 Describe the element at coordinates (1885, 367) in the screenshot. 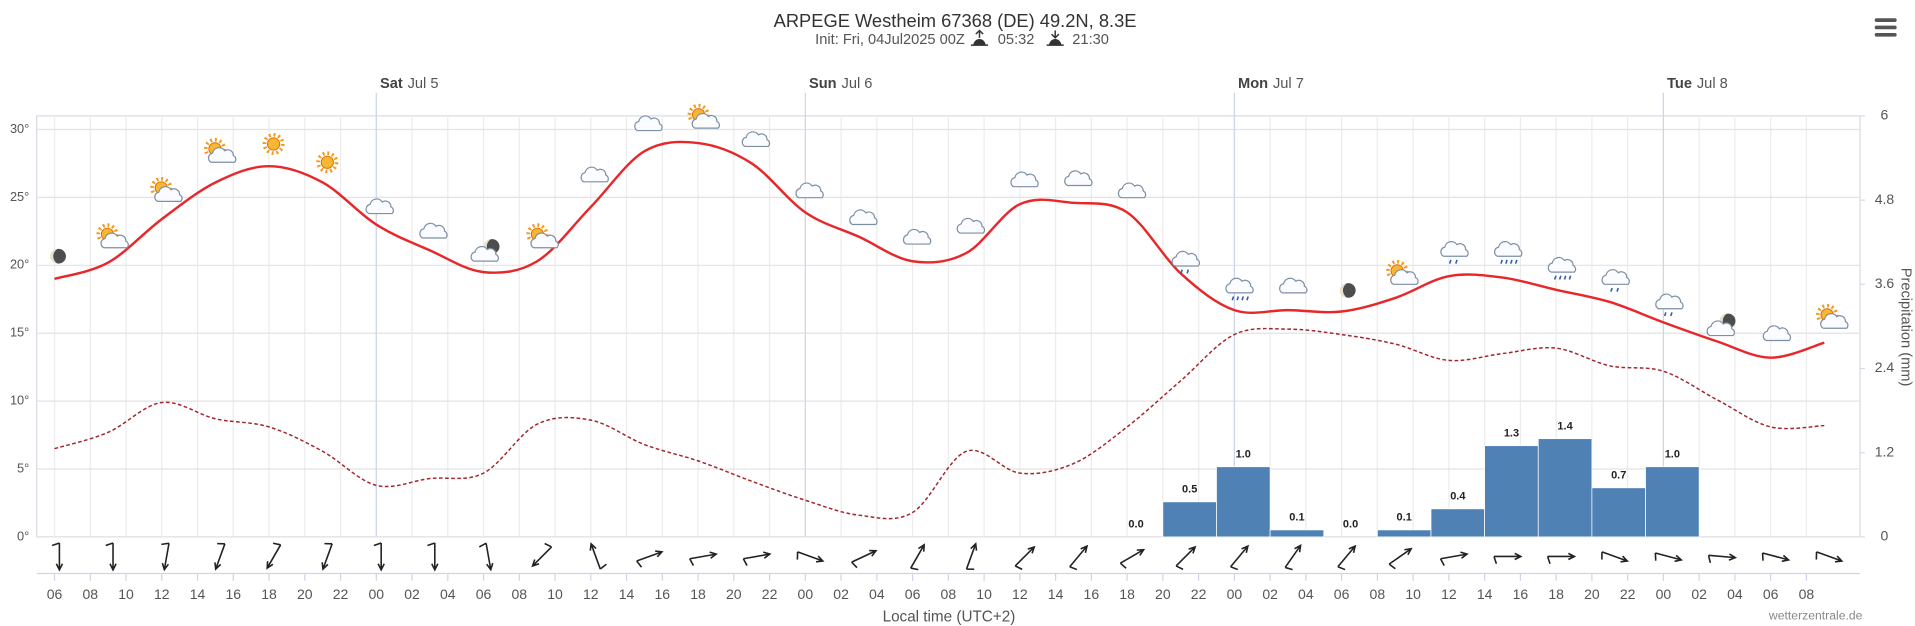

I see `y2-tick-label: 2.4` at that location.